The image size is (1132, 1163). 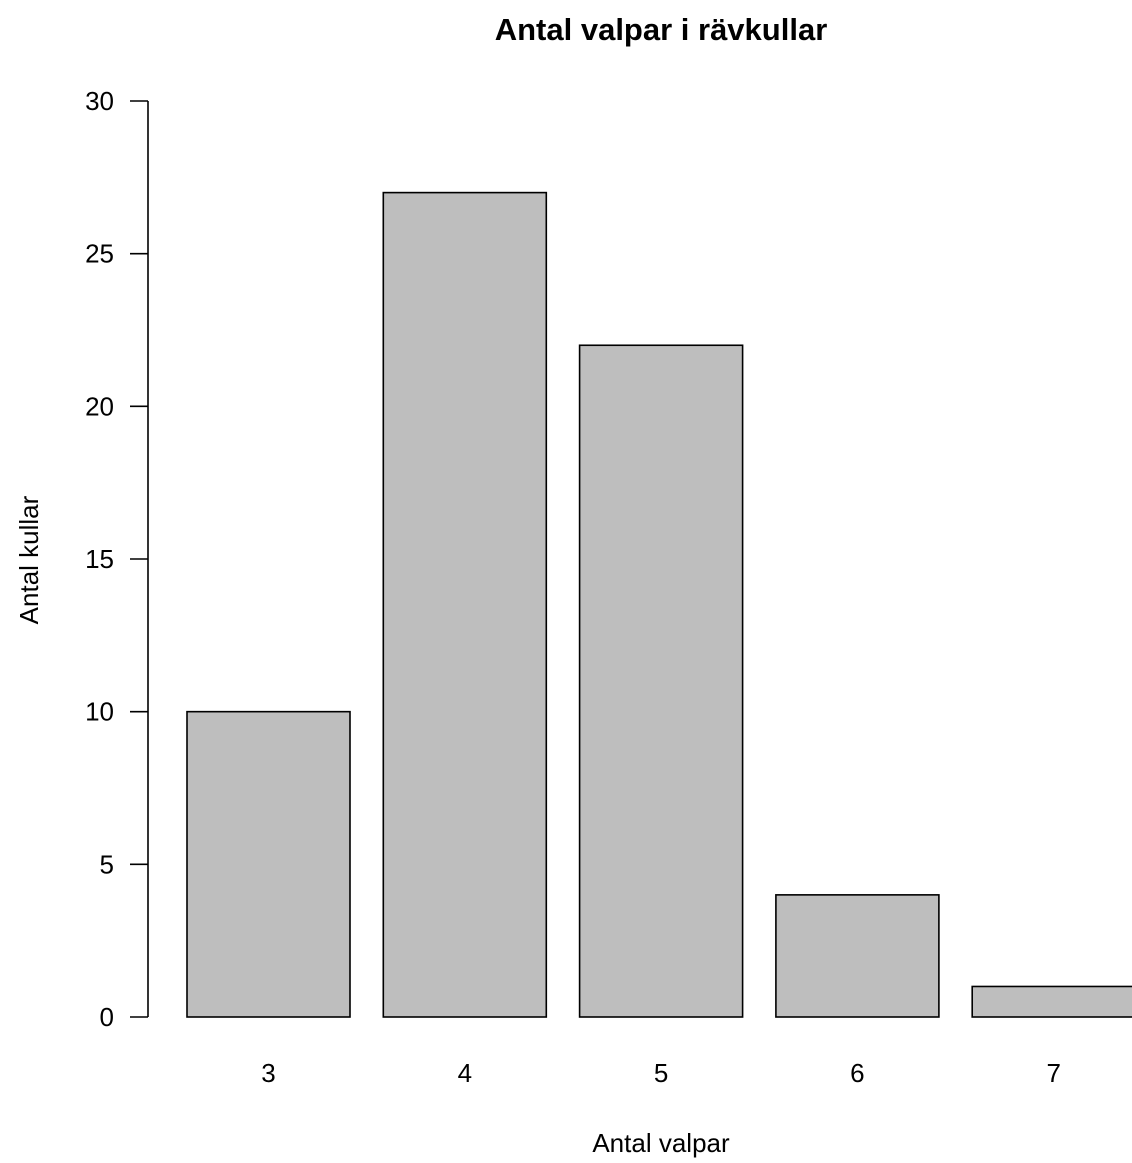 I want to click on x-tick-label: 7, so click(x=1053, y=1073).